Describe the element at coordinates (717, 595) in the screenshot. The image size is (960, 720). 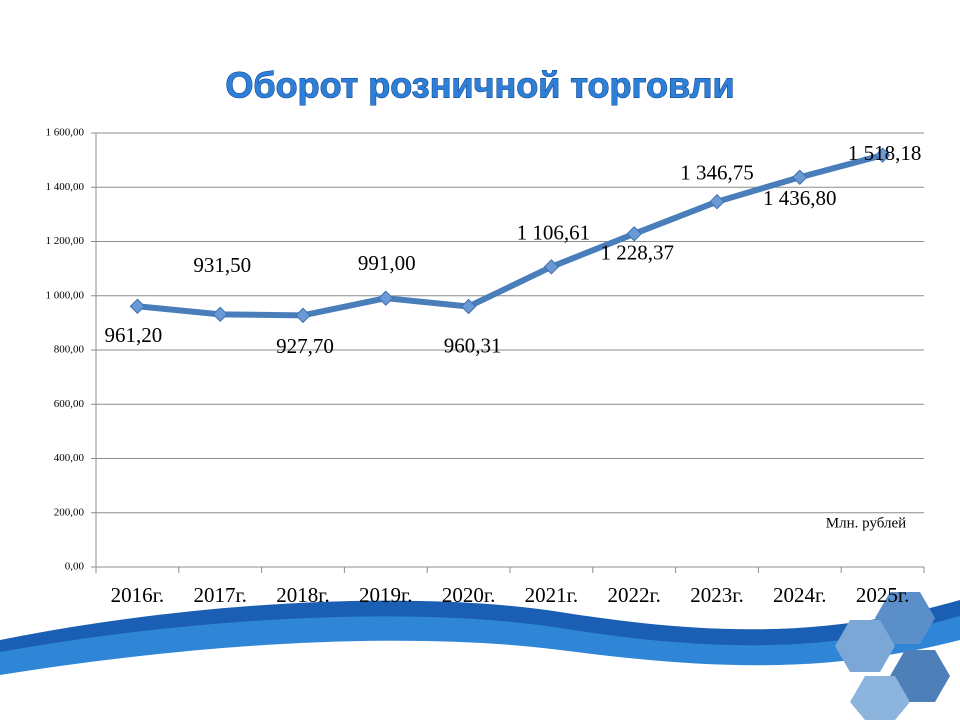
I see `x-tick-label: 2023г.` at that location.